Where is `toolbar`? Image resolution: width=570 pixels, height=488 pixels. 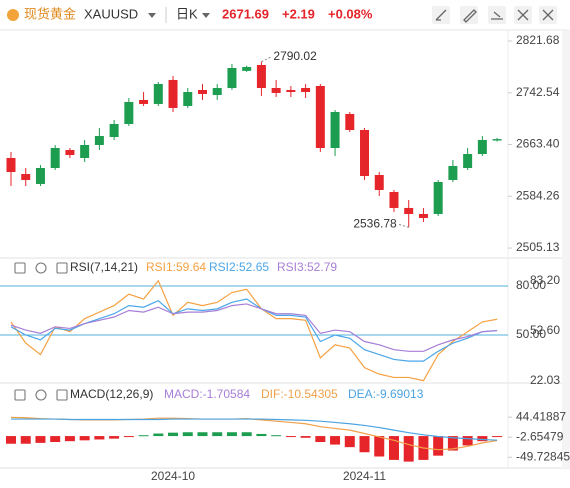
toolbar is located at coordinates (494, 15).